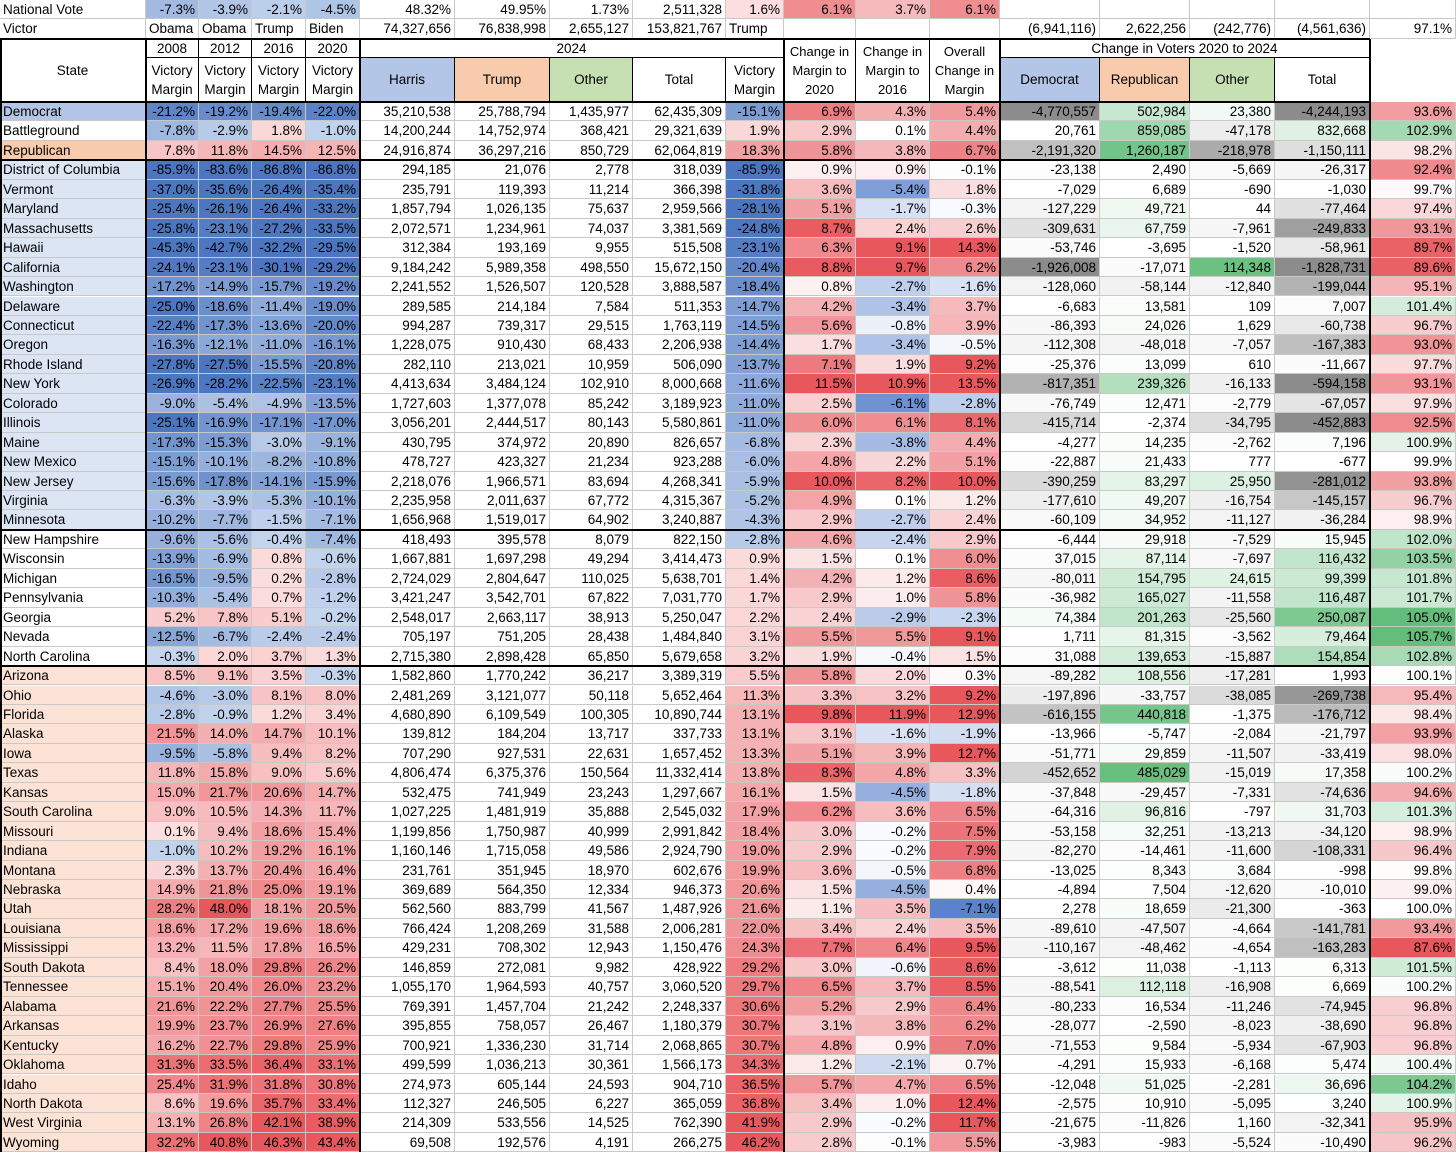 This screenshot has width=1456, height=1152. Describe the element at coordinates (679, 442) in the screenshot. I see `vote-count: 826,657` at that location.